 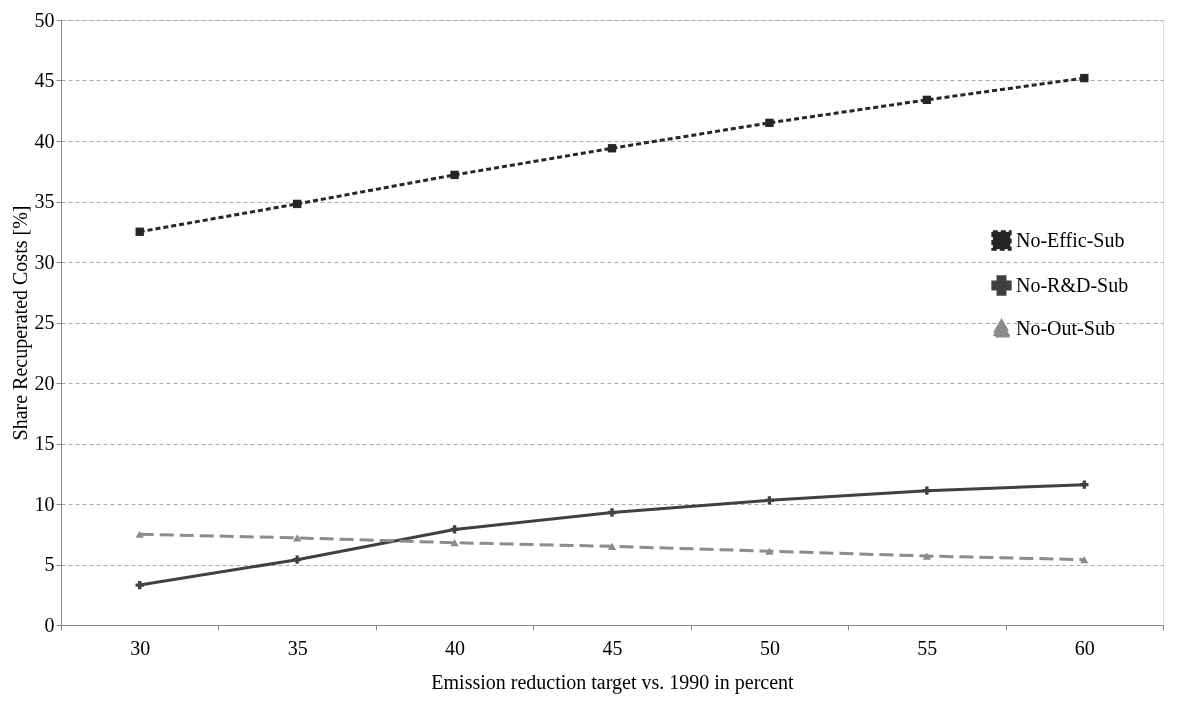 What do you see at coordinates (44, 19) in the screenshot?
I see `y-tick-label: 50` at bounding box center [44, 19].